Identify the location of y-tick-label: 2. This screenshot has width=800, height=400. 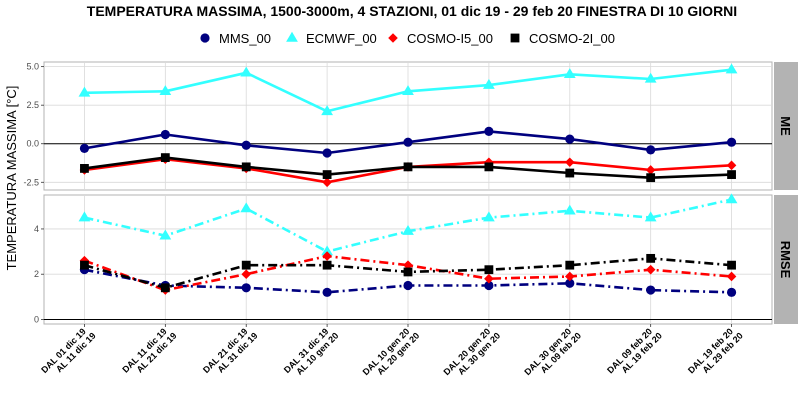
(36, 274).